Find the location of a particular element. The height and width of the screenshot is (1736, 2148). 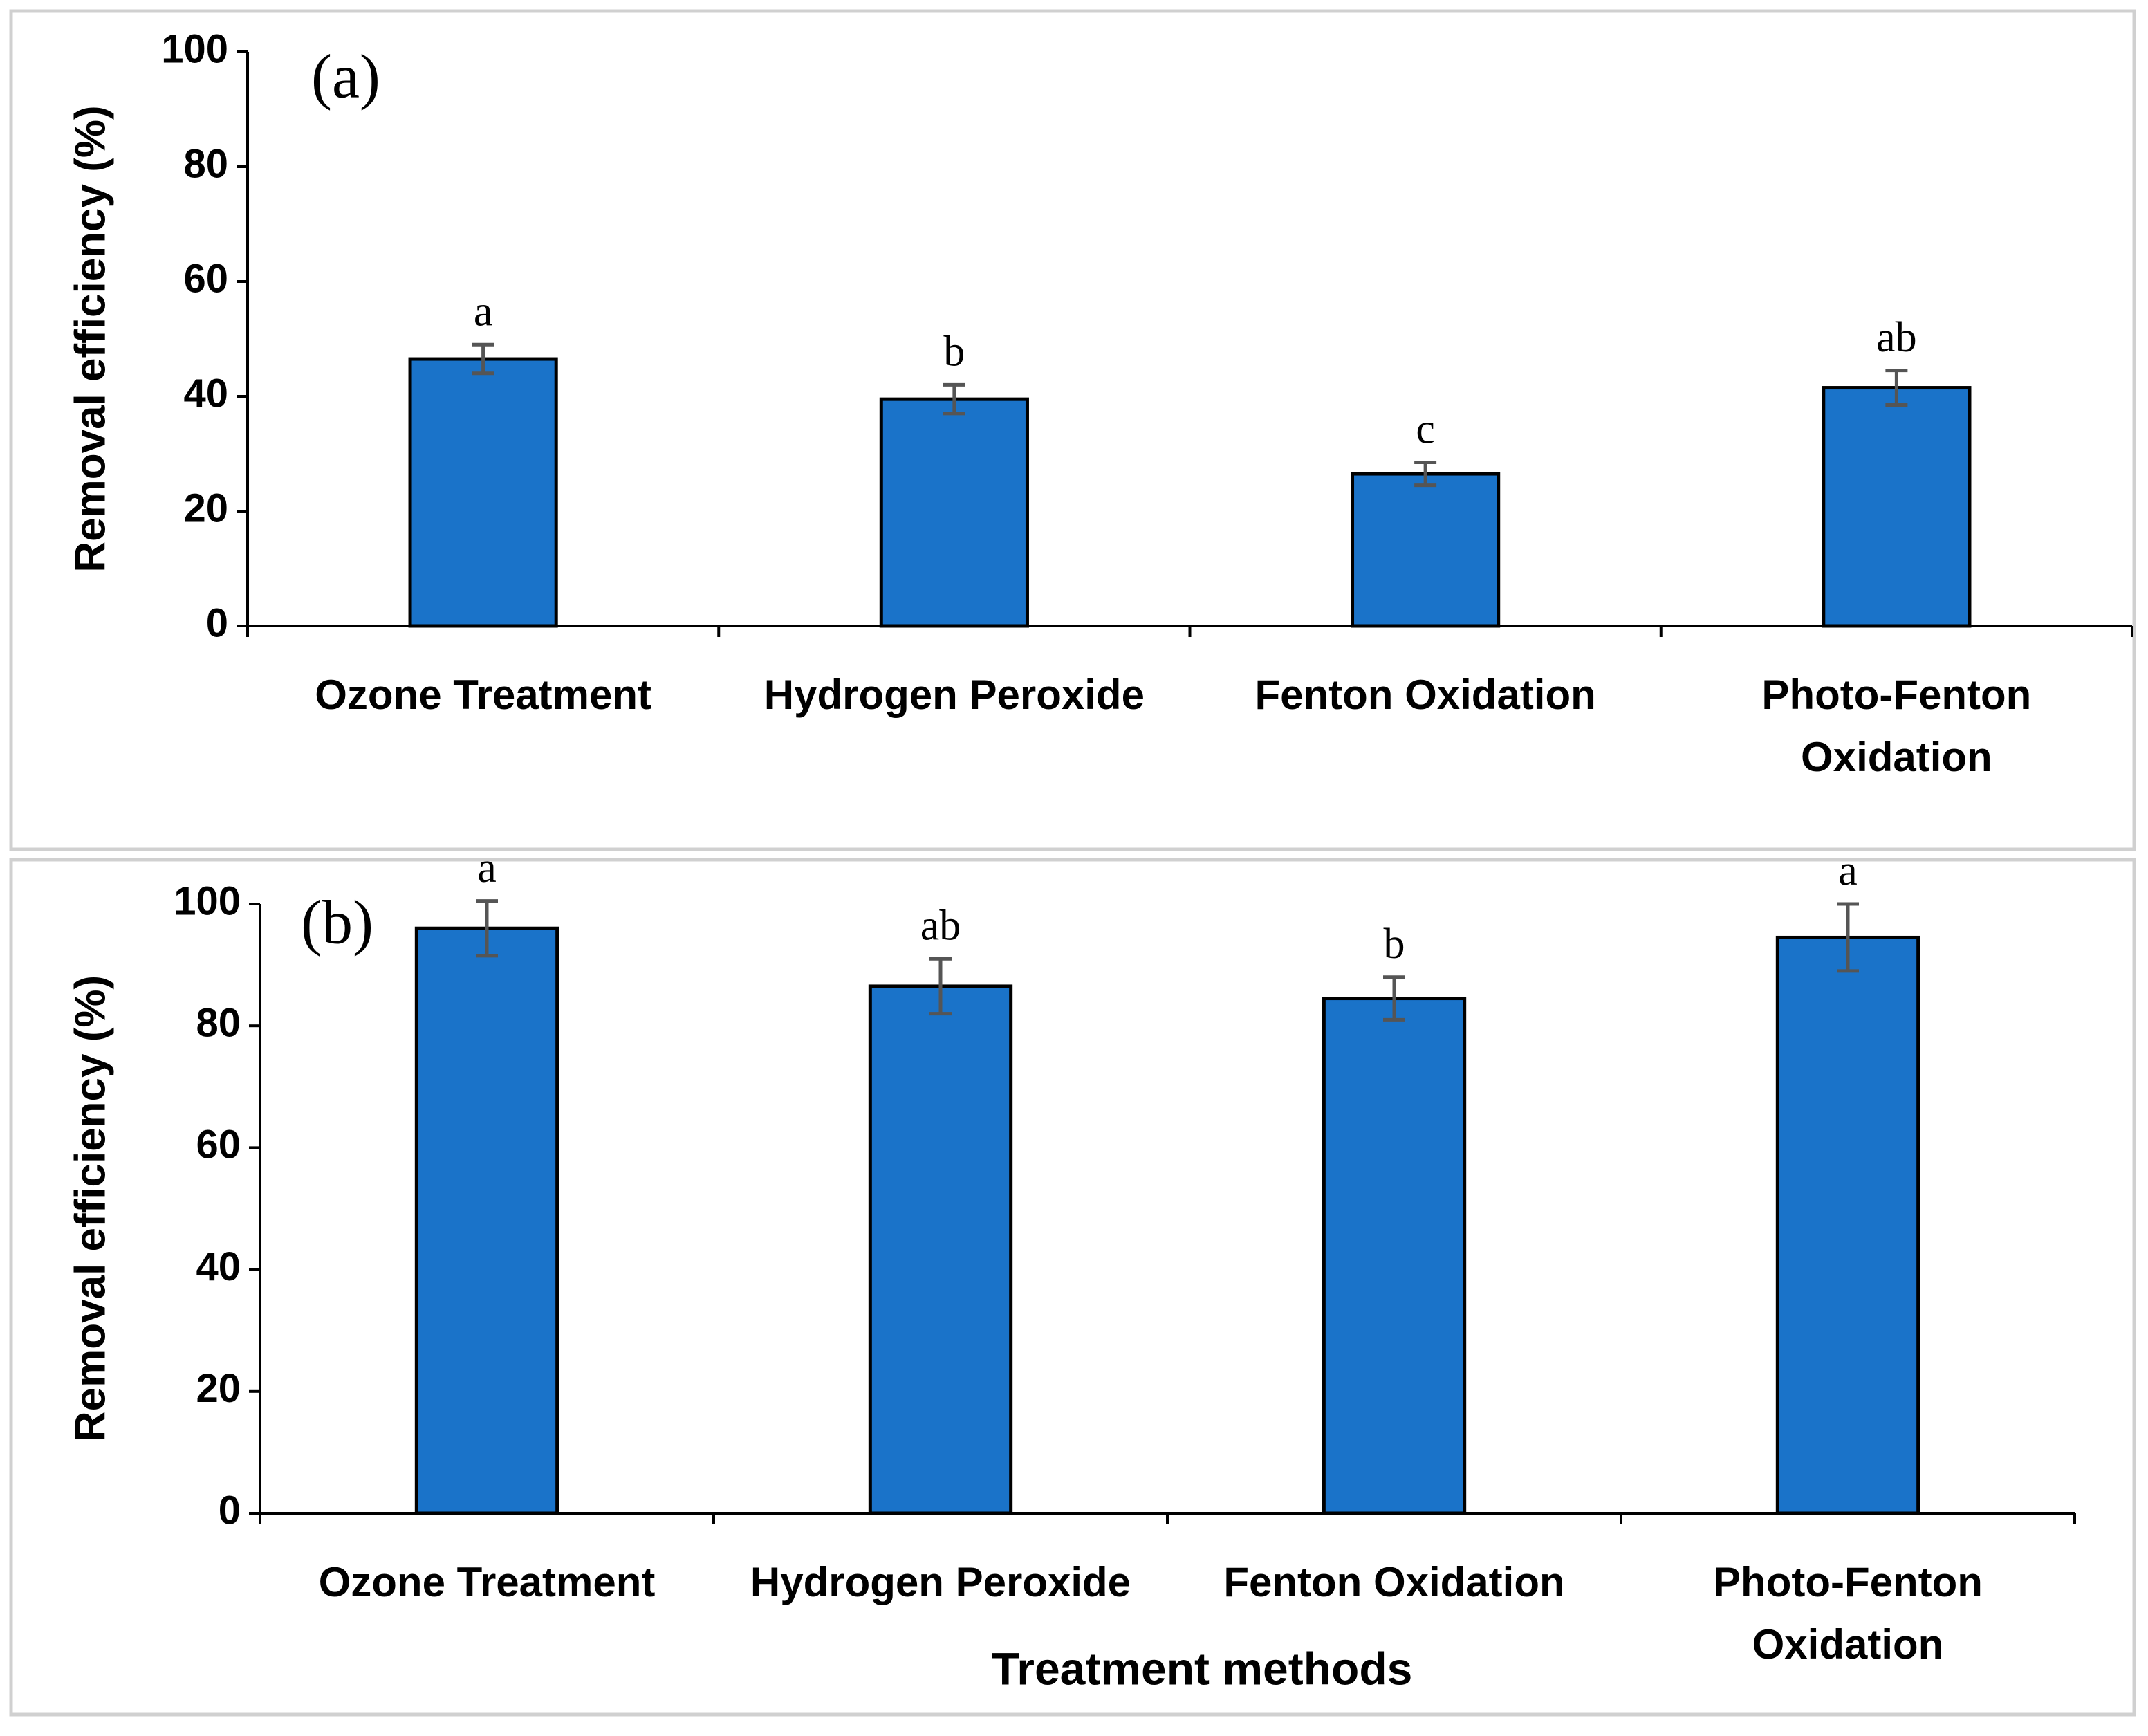

panel-label: (b) is located at coordinates (337, 923).